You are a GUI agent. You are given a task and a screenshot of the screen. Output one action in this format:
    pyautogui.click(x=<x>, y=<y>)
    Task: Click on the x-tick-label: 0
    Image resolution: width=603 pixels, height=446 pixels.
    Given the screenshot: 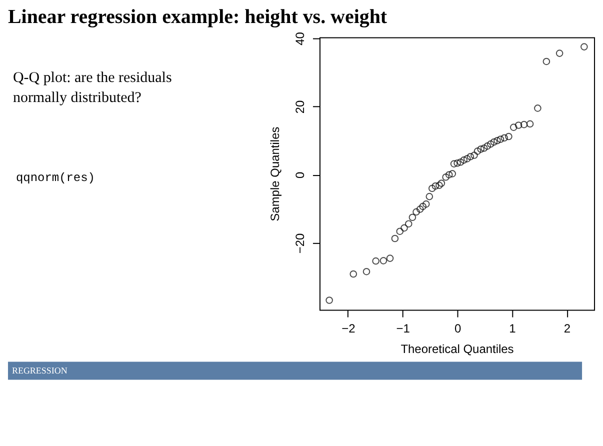 What is the action you would take?
    pyautogui.click(x=458, y=328)
    